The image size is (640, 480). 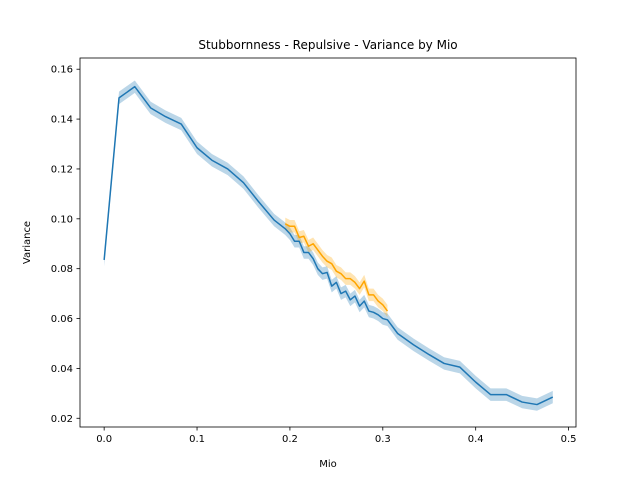 What do you see at coordinates (62, 269) in the screenshot?
I see `y-tick-label: 0.08` at bounding box center [62, 269].